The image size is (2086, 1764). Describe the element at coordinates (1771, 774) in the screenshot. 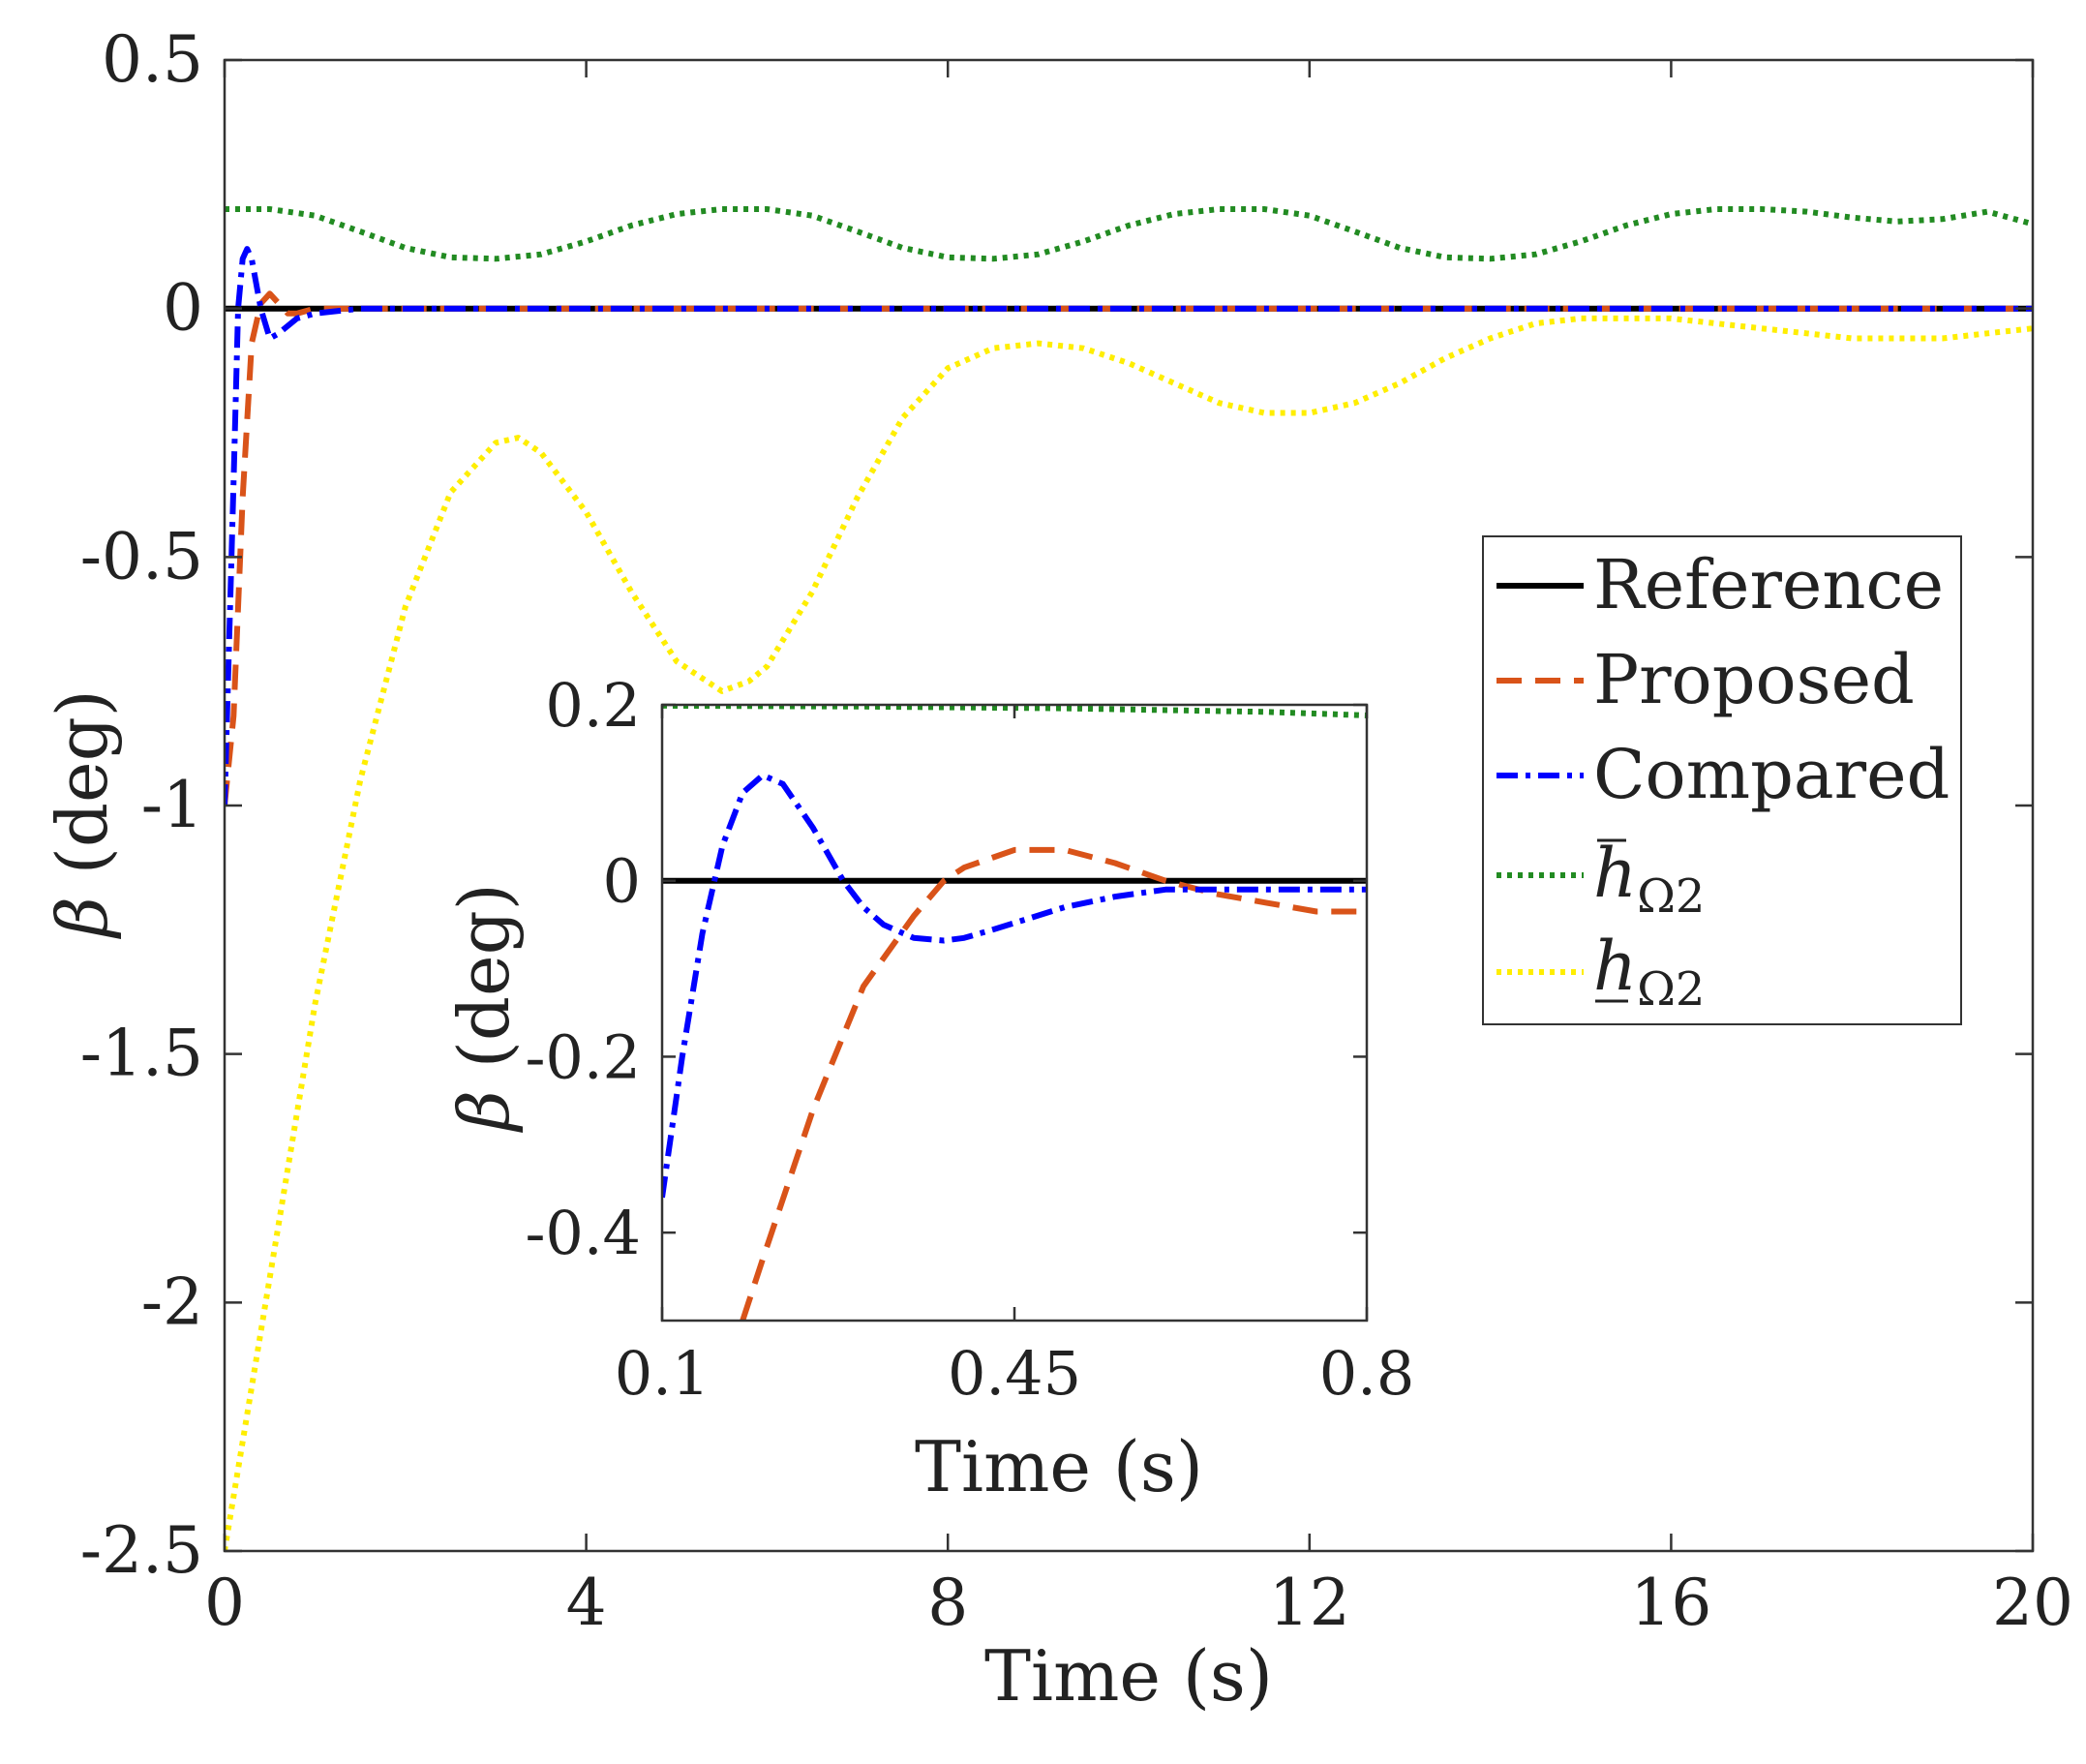

I see `legend-label-compared: Compared` at that location.